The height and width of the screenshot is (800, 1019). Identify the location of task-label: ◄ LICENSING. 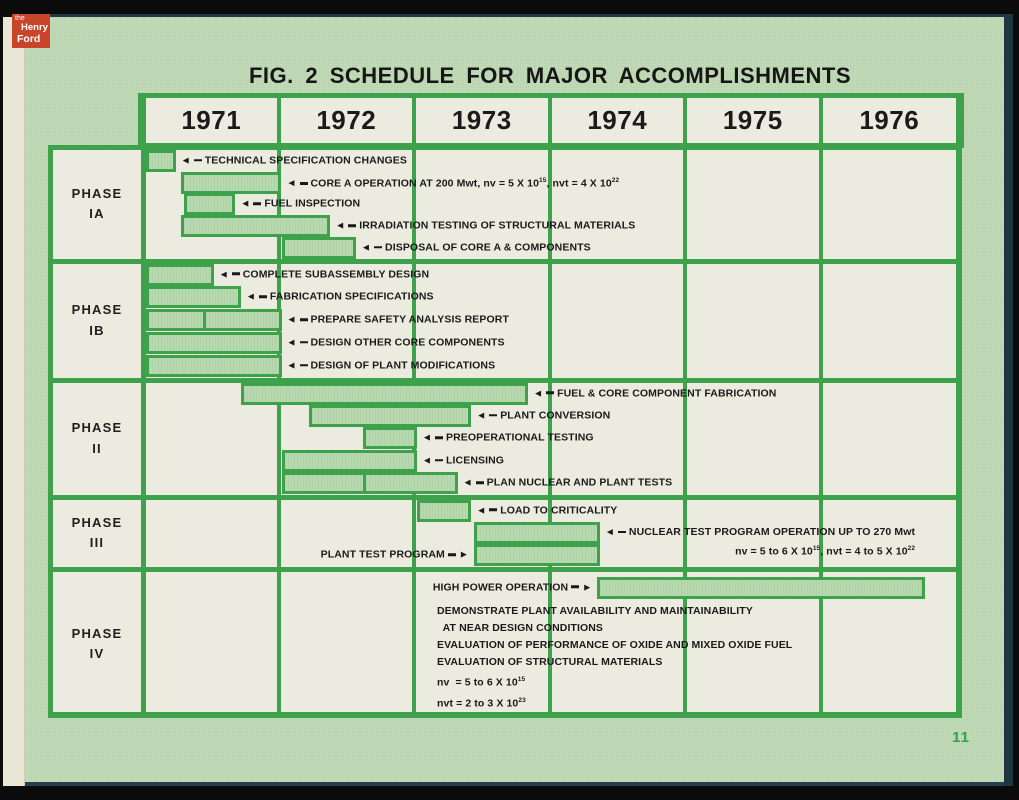
(463, 459).